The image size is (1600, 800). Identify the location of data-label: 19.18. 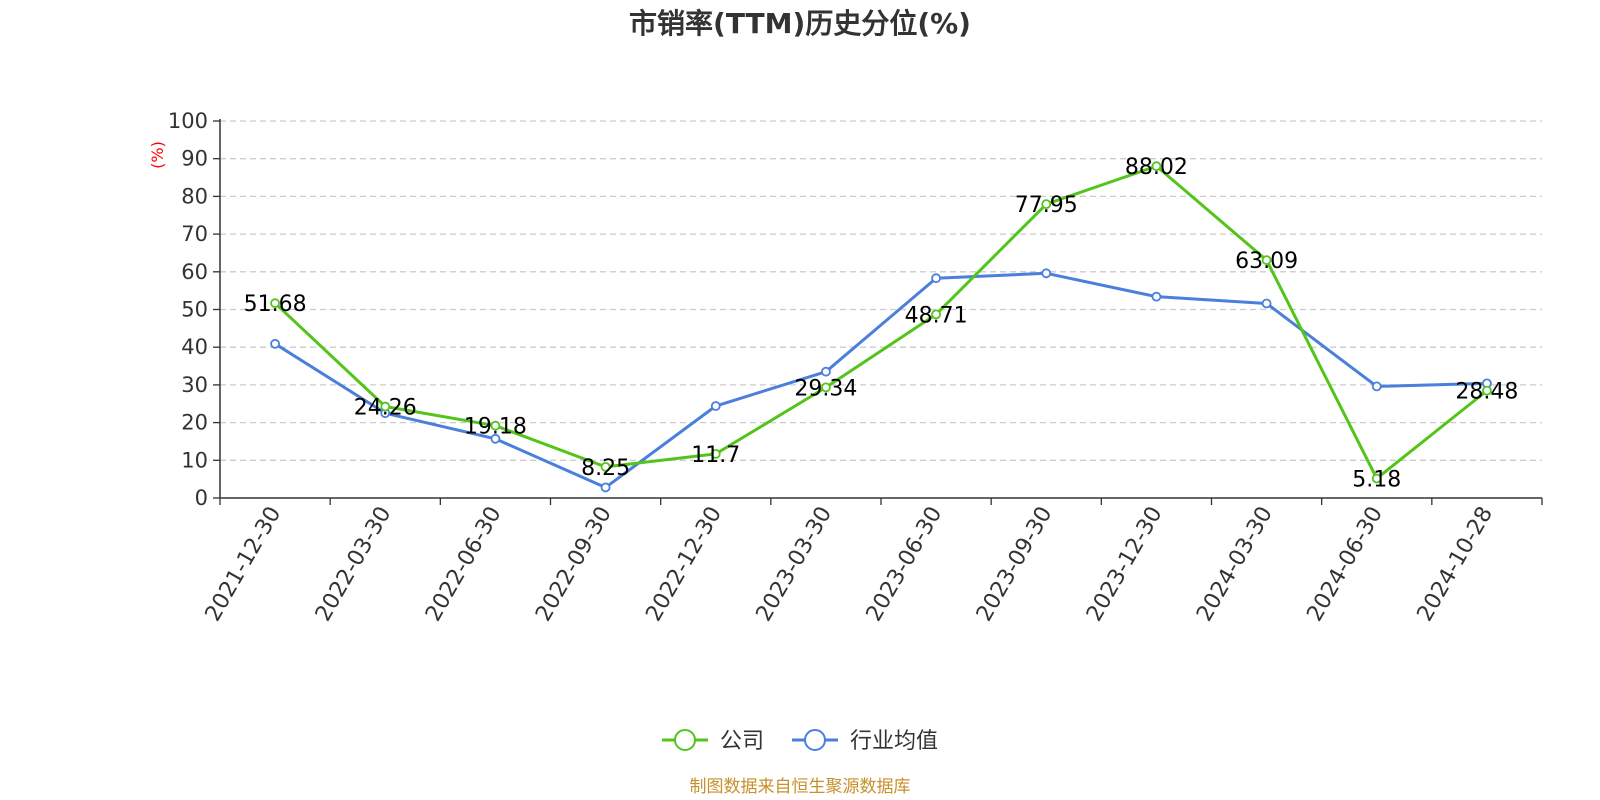
(495, 427).